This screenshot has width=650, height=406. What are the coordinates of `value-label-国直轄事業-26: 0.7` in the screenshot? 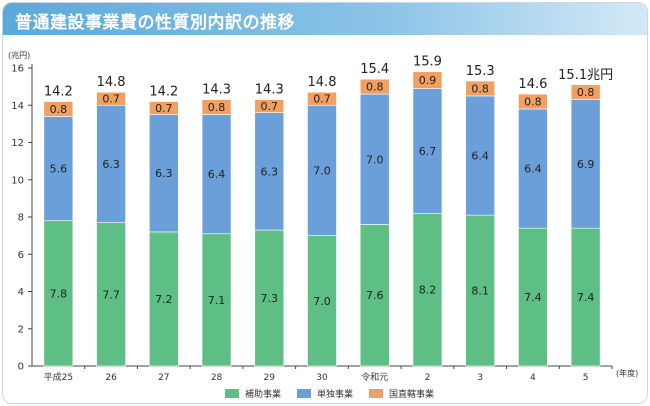 It's located at (111, 99).